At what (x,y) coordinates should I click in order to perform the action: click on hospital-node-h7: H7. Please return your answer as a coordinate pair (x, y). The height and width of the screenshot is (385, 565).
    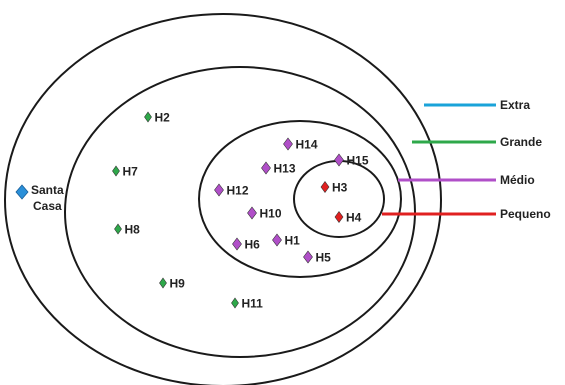
    Looking at the image, I should click on (125, 172).